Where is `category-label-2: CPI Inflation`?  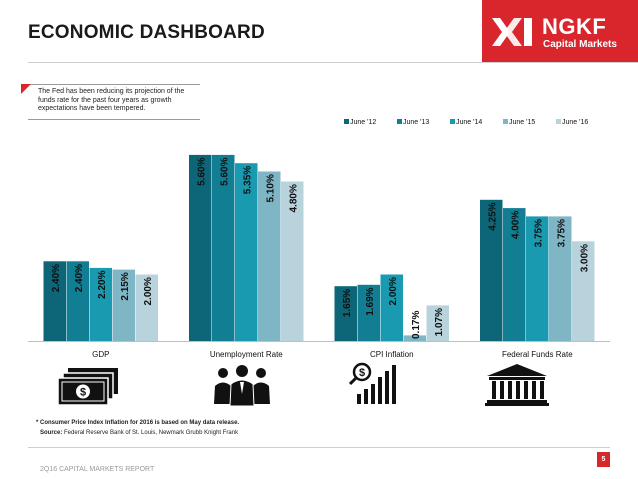 category-label-2: CPI Inflation is located at coordinates (392, 354).